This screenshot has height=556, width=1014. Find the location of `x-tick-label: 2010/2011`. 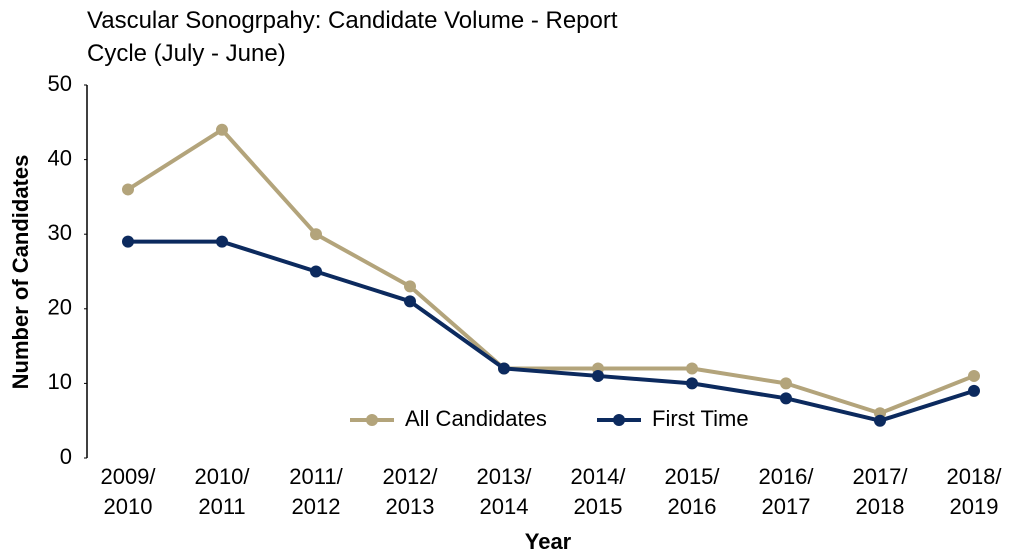

x-tick-label: 2010/2011 is located at coordinates (222, 491).